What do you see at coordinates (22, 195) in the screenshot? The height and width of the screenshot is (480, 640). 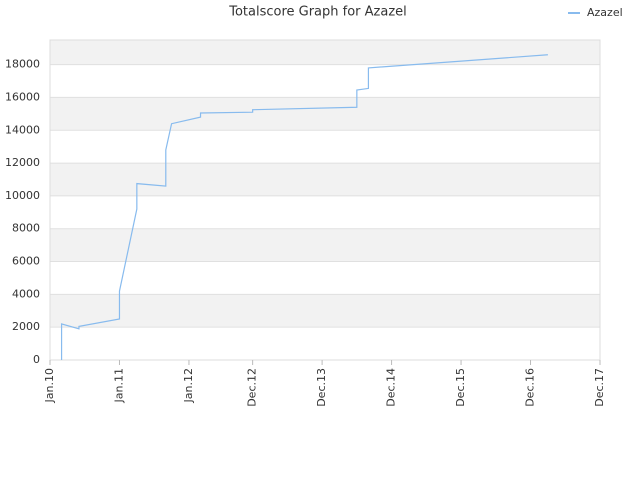 I see `y-tick-label: 10000` at bounding box center [22, 195].